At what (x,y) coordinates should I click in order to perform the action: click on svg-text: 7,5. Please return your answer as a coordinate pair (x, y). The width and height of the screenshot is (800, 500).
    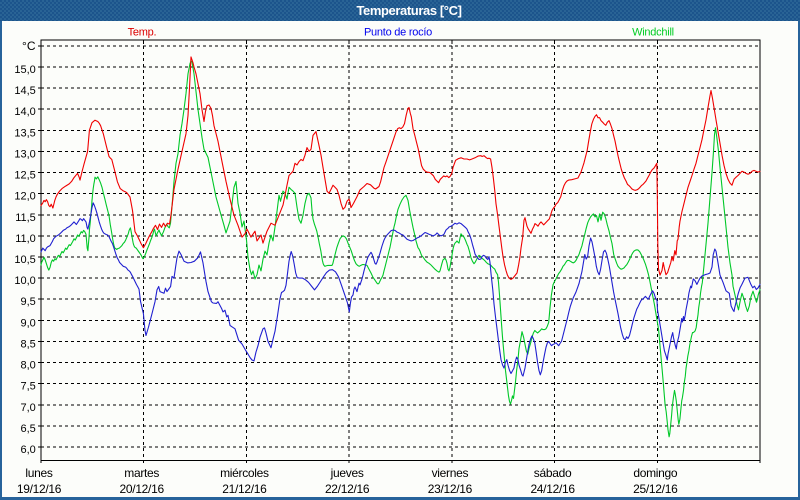
    Looking at the image, I should click on (28, 387).